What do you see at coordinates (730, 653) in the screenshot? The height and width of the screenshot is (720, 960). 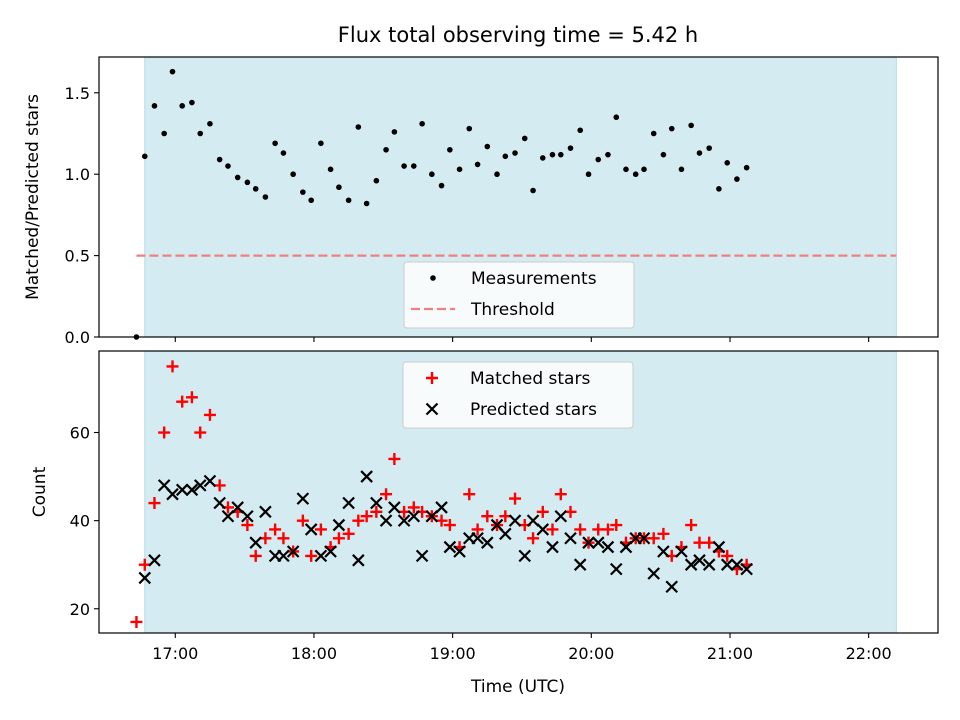 I see `x-tick-label: 21:00` at bounding box center [730, 653].